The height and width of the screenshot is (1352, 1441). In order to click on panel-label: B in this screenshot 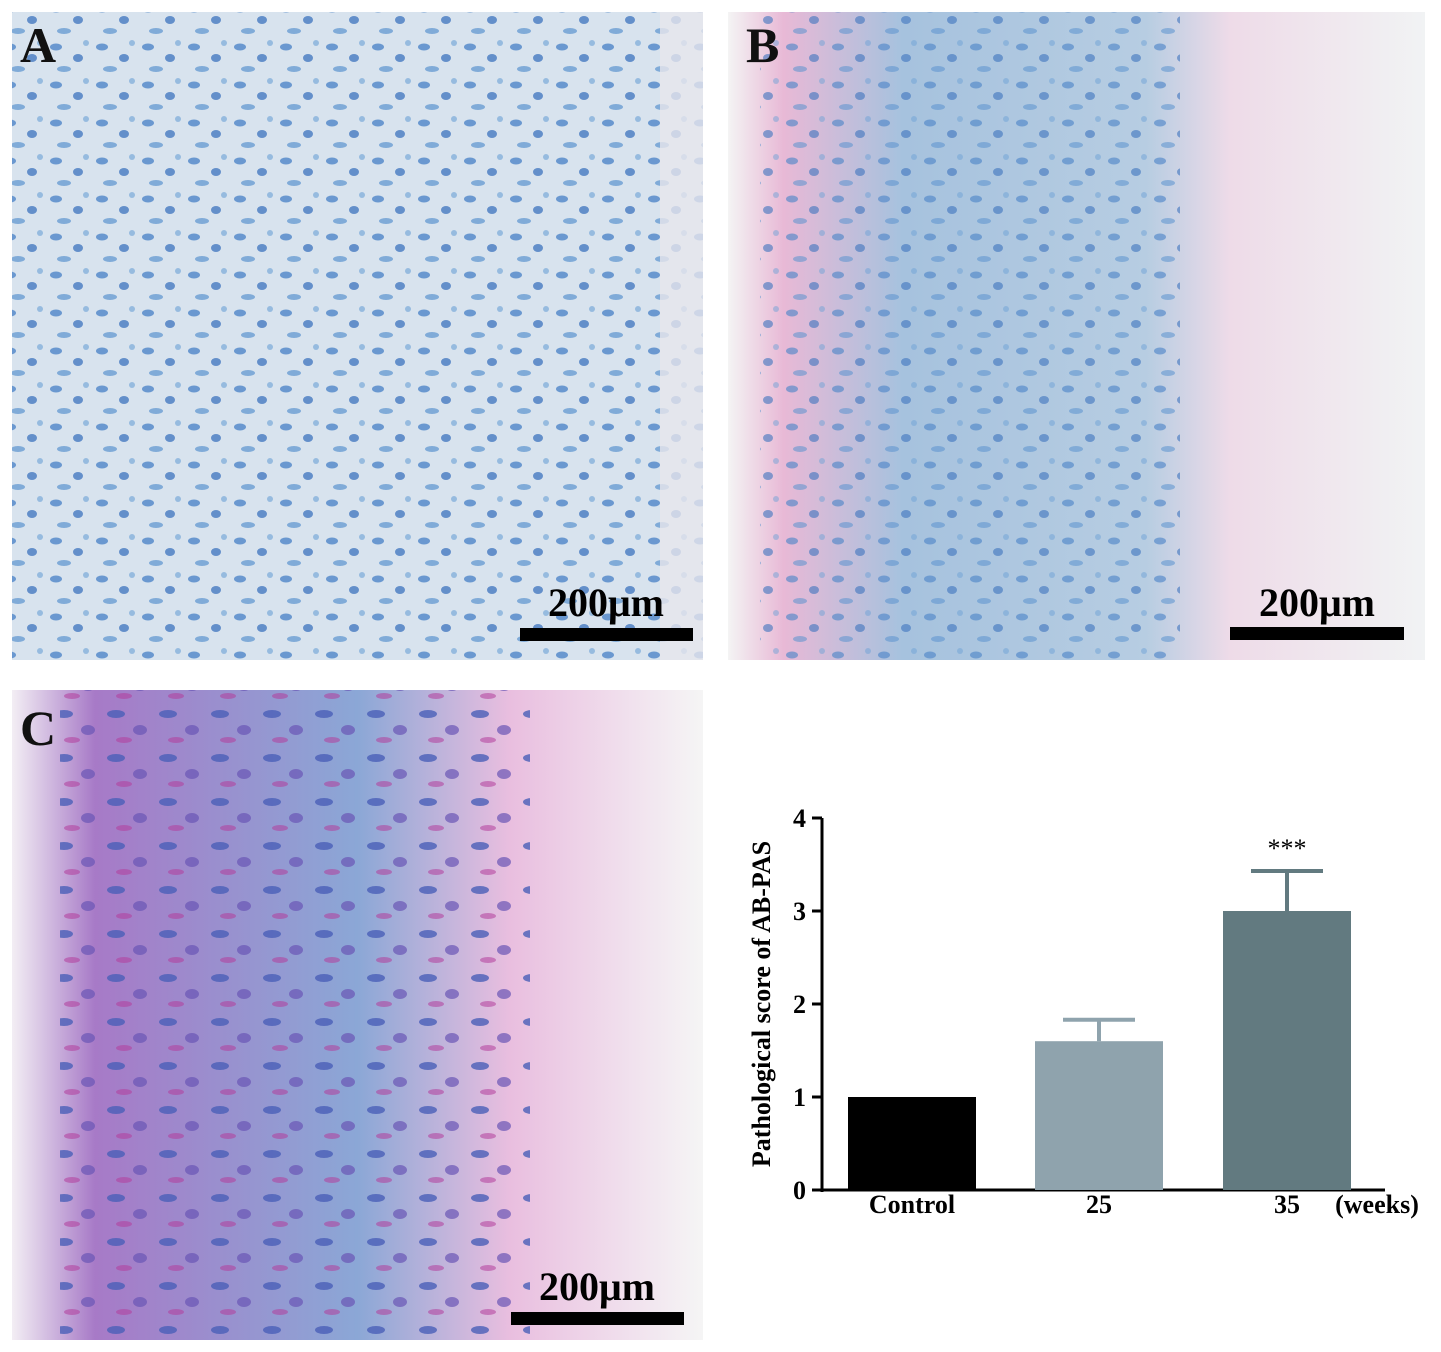, I will do `click(762, 45)`.